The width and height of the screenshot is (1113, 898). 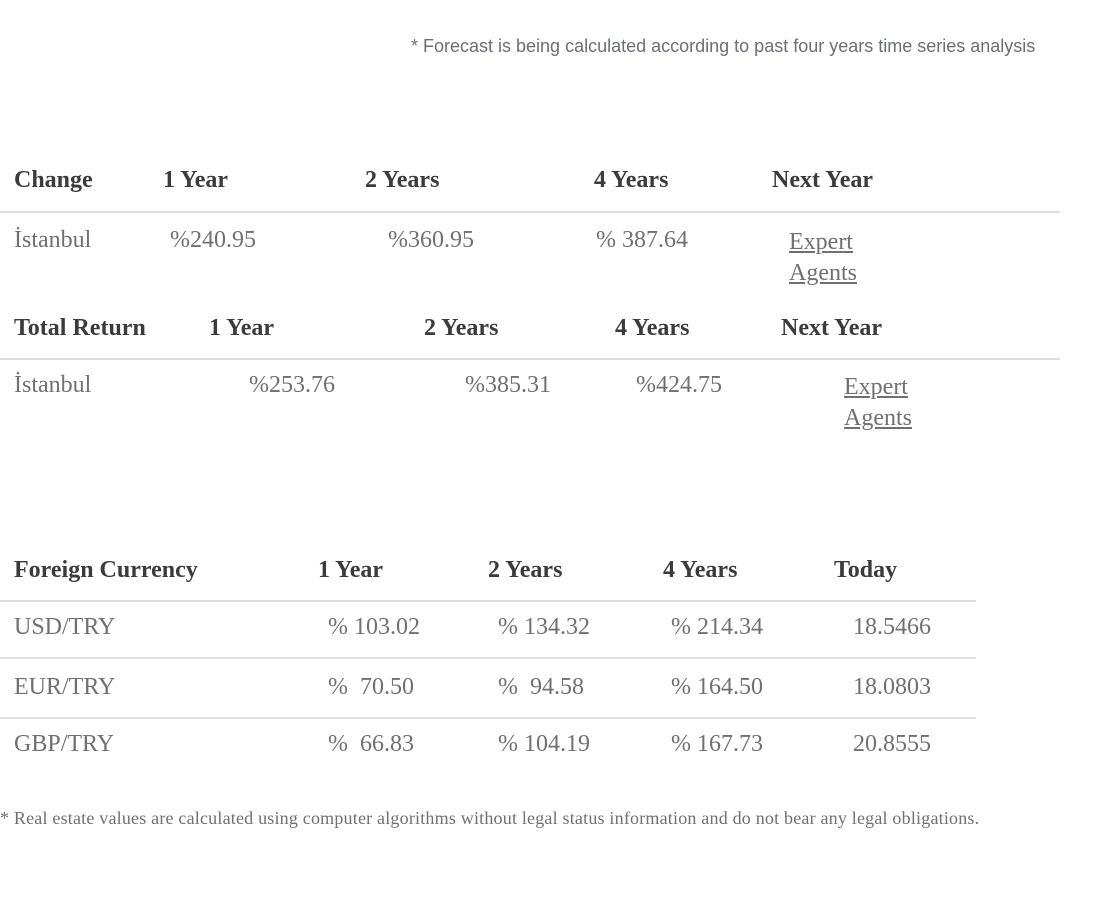 I want to click on currency-header-2-years: 2 Years, so click(x=525, y=570).